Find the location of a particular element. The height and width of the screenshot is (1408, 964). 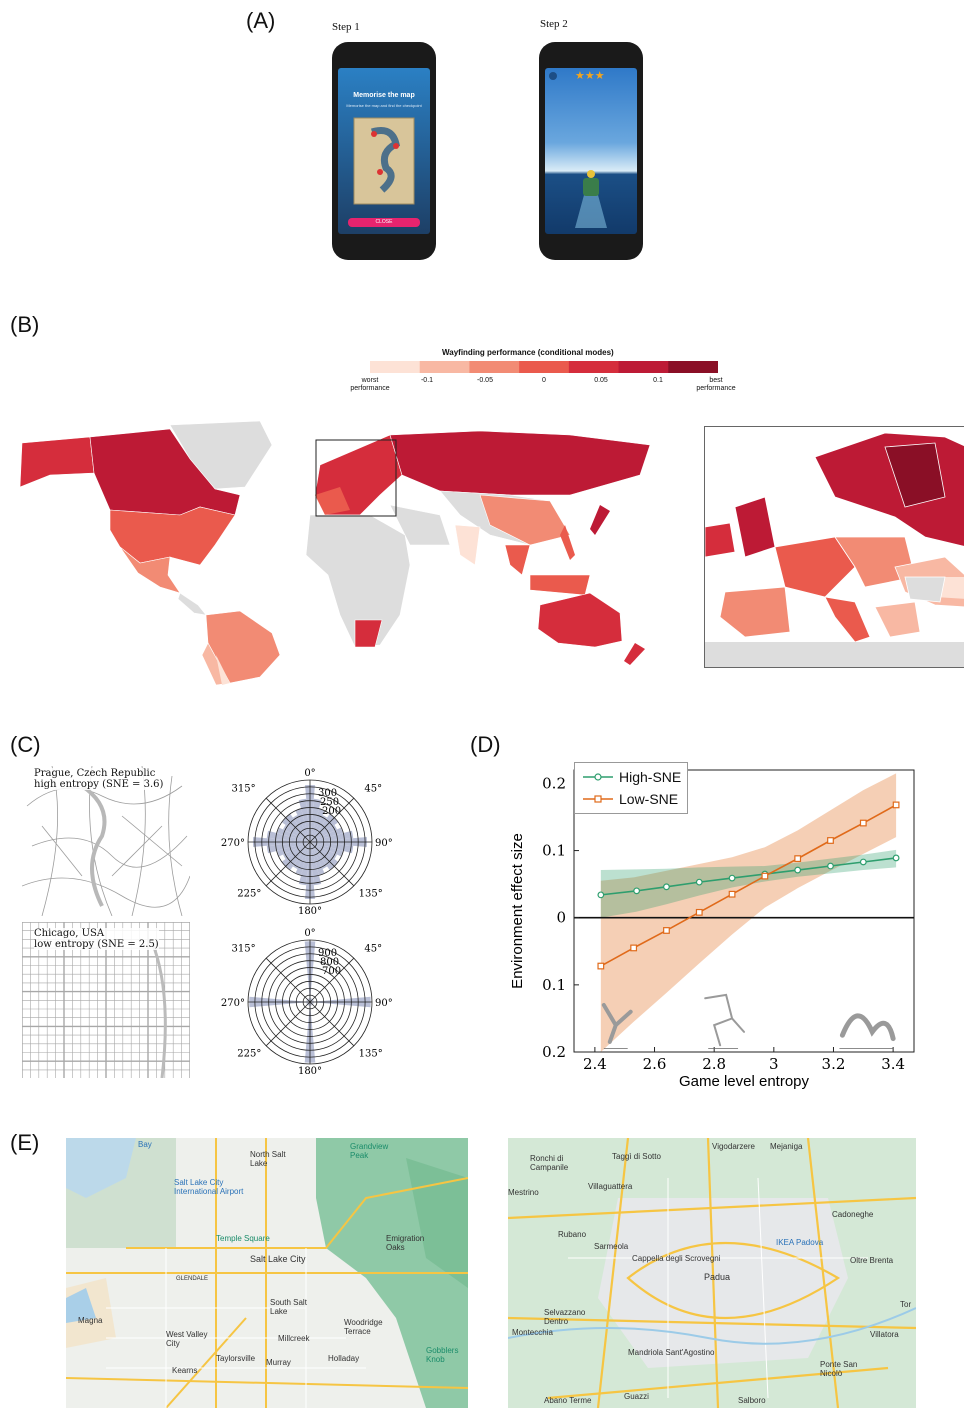

series-line is located at coordinates (748, 876).